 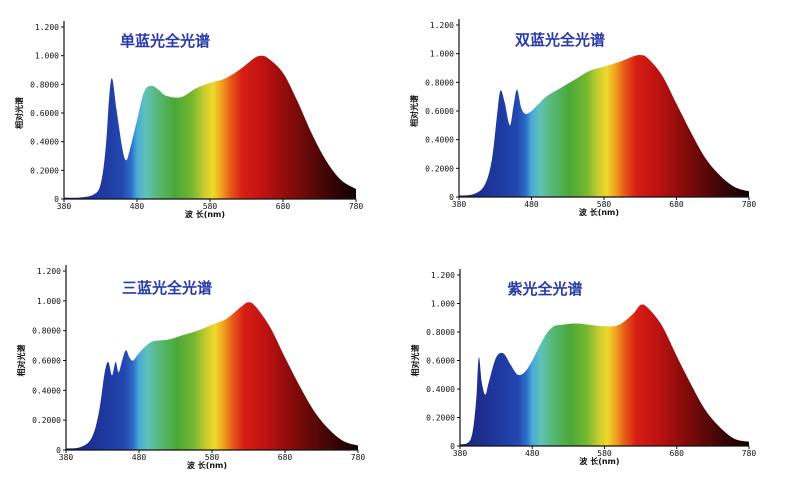 I want to click on chart-title: 单蓝光全光谱, so click(x=165, y=41).